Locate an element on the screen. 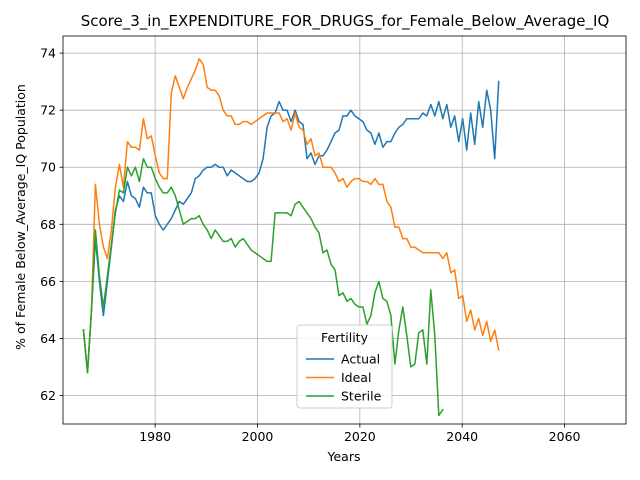 Image resolution: width=640 pixels, height=480 pixels. legend: Fertility Actual Ideal Sterile is located at coordinates (344, 366).